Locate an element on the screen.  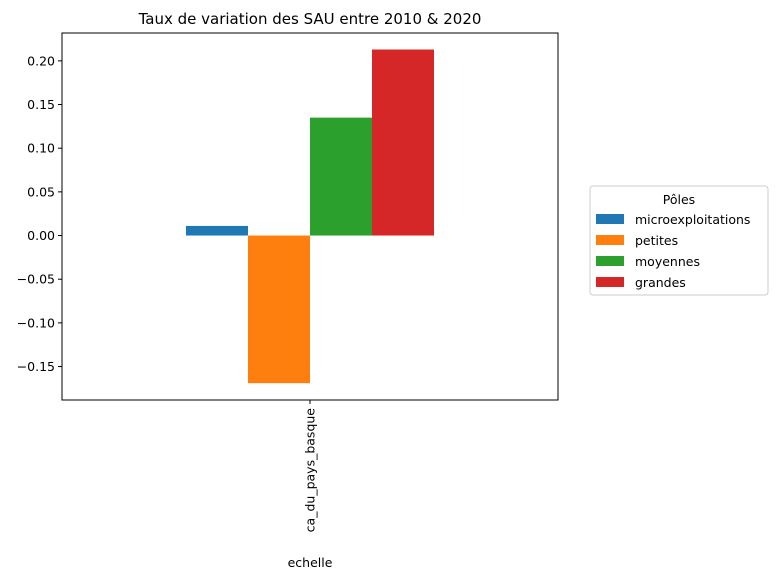
y-tick-label: 0.05 is located at coordinates (41, 191).